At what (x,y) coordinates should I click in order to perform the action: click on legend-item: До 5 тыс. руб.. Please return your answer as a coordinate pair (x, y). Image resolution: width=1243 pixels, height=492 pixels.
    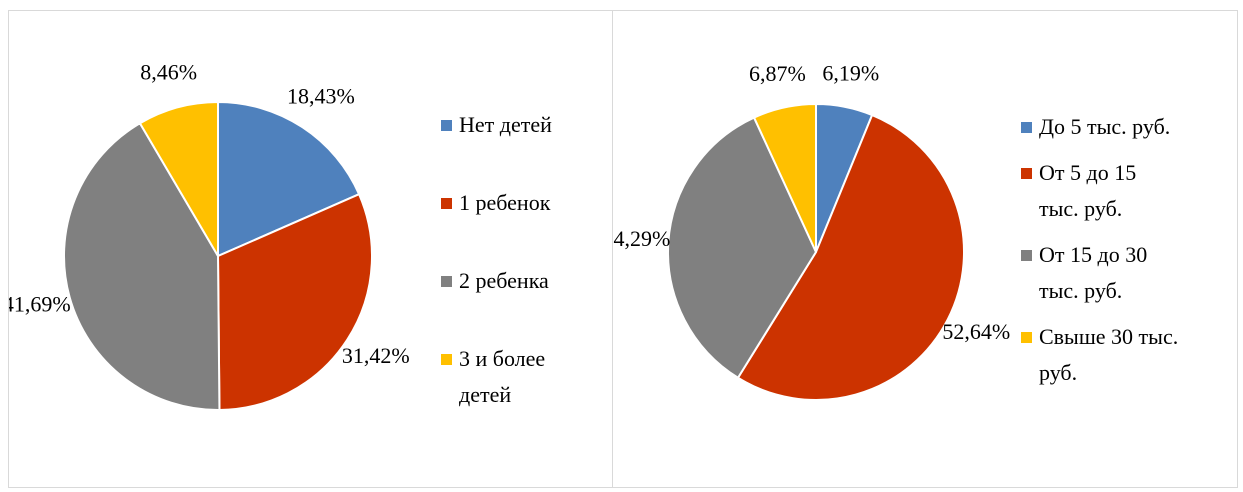
    Looking at the image, I should click on (1101, 127).